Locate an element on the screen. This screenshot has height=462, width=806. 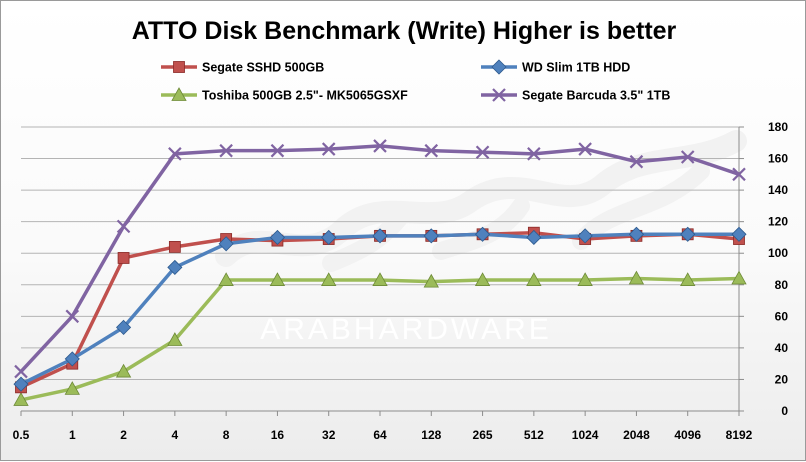
y-tick-label: 160 is located at coordinates (778, 159).